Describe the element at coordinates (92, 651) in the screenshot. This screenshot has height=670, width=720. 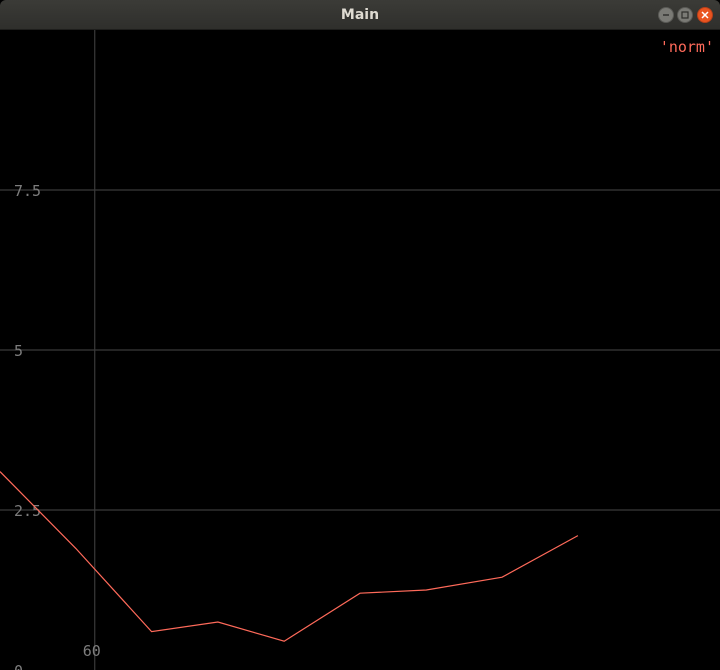
I see `x-tick-label: 60` at that location.